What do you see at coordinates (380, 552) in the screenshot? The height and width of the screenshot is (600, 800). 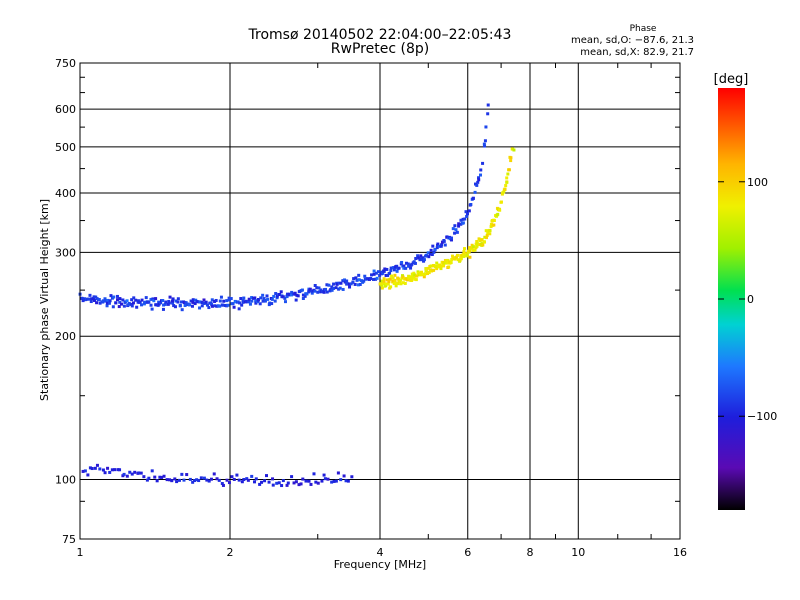 I see `x-tick-label: 4` at bounding box center [380, 552].